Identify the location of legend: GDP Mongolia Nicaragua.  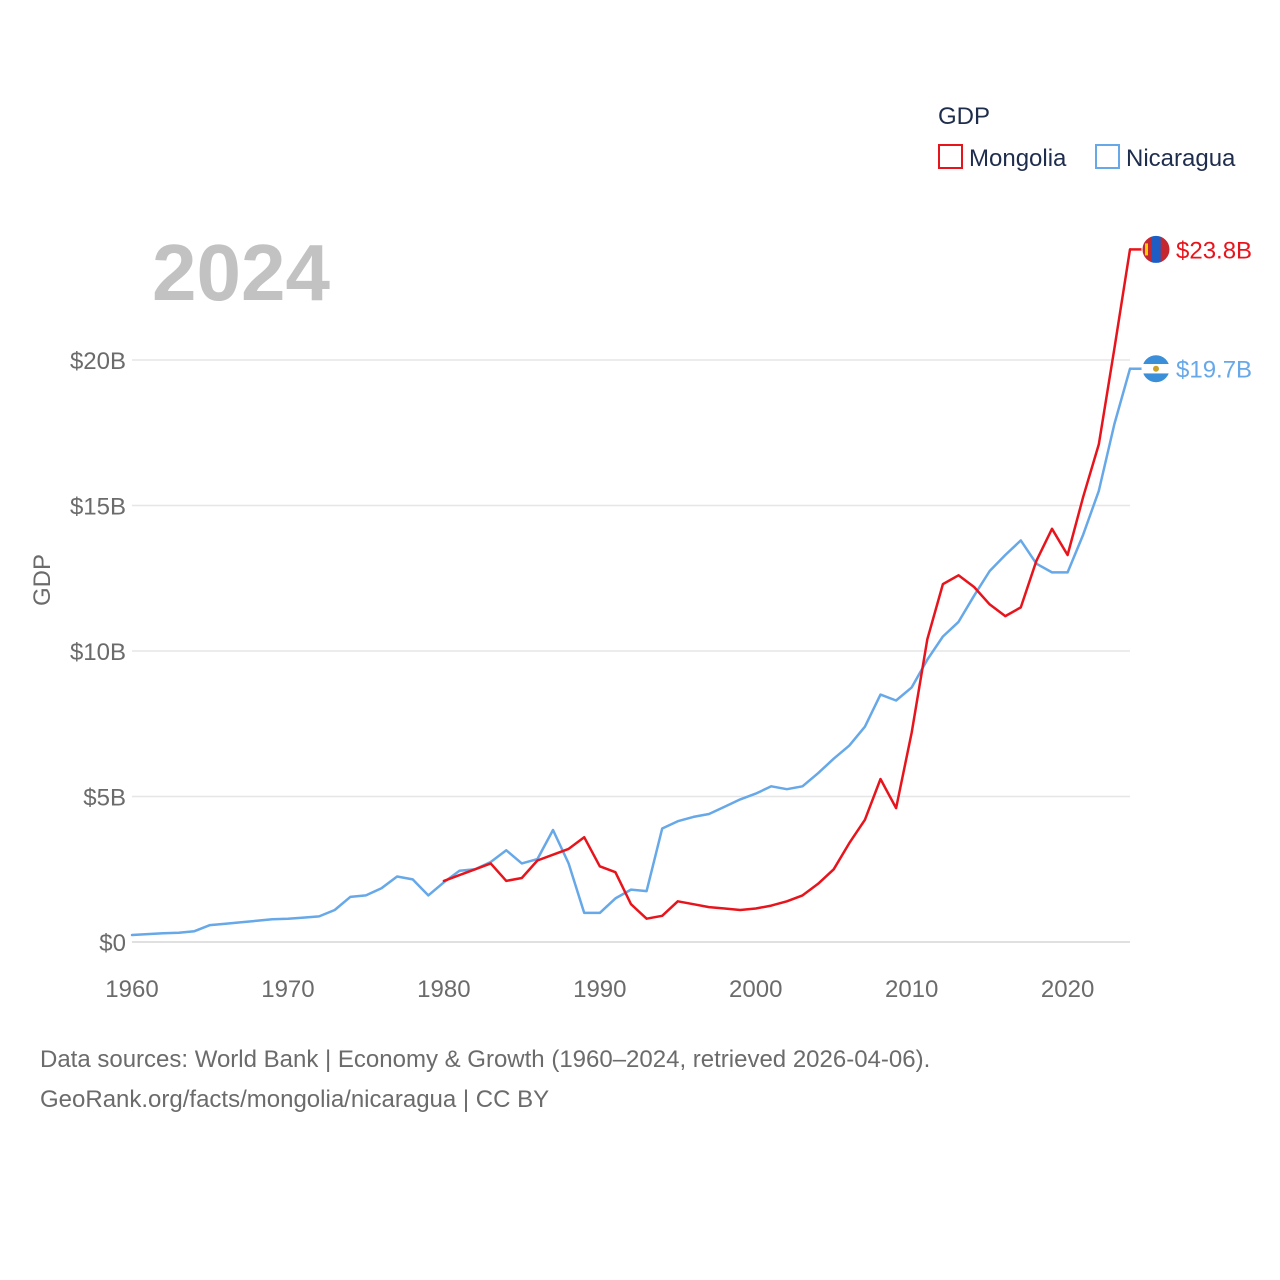
(1087, 137).